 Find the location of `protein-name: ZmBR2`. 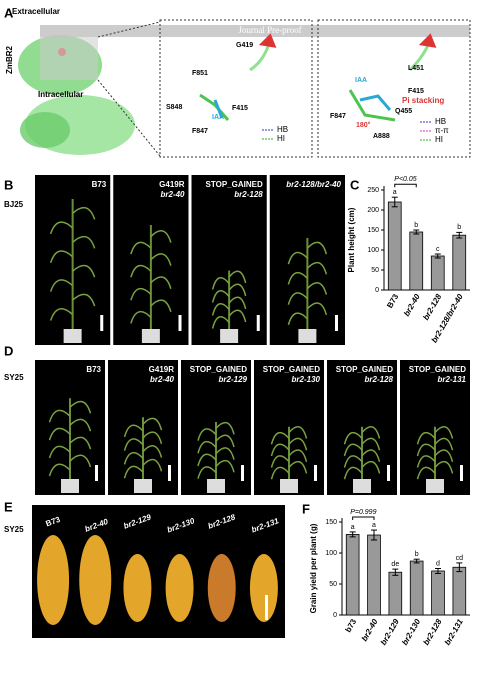

protein-name: ZmBR2 is located at coordinates (9, 59).